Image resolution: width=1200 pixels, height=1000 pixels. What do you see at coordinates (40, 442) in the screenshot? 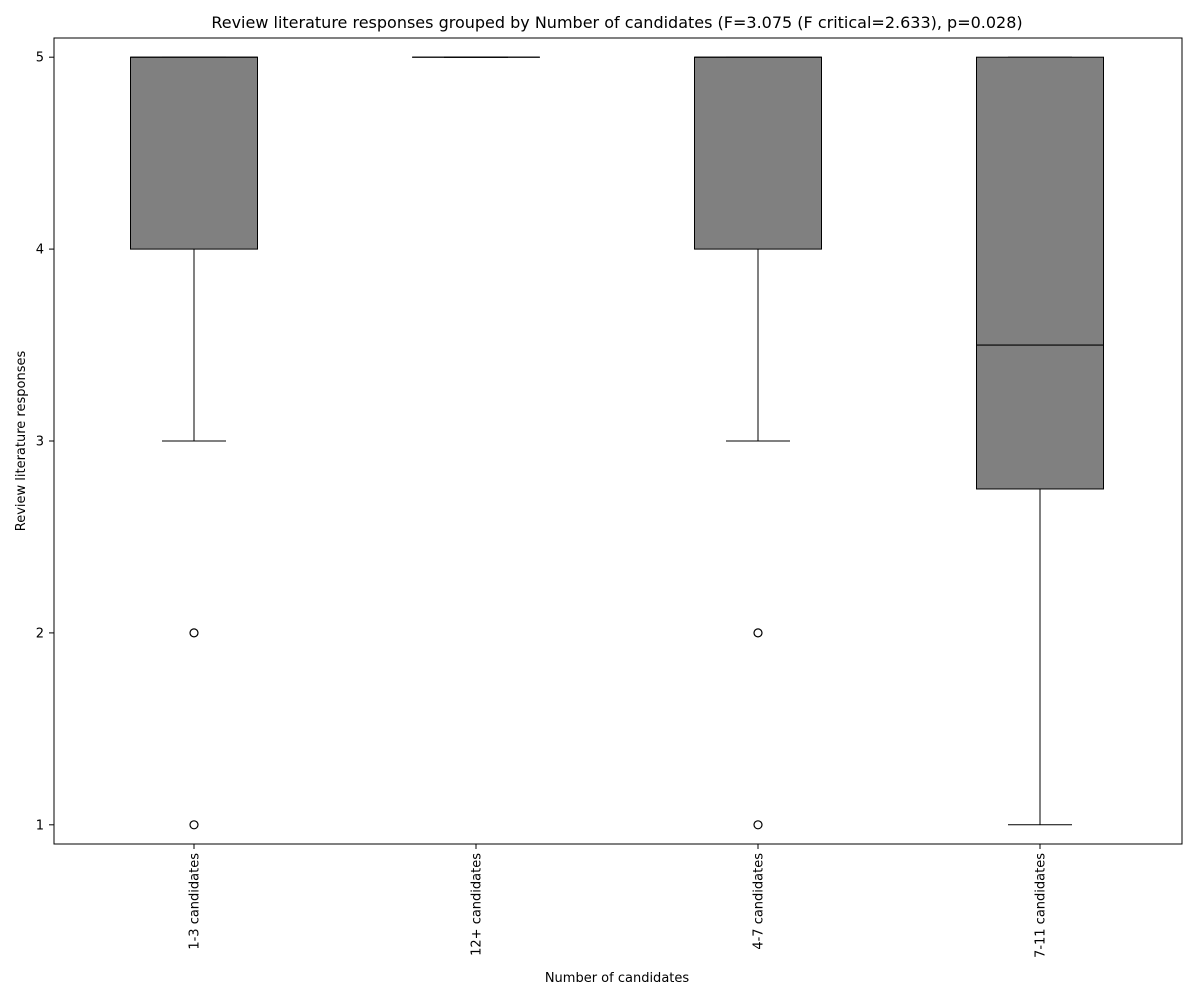
I see `y-tick-label: 3` at bounding box center [40, 442].